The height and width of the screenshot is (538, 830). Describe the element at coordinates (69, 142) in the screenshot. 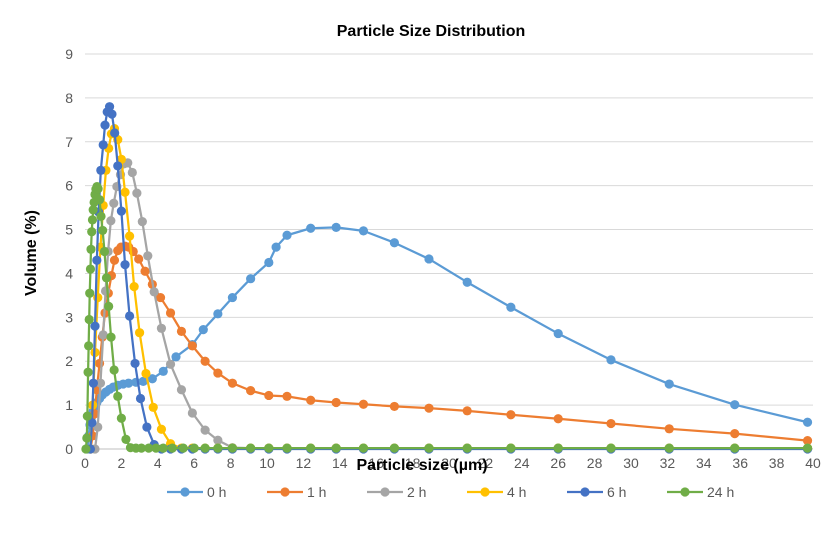

I see `y-tick-label: 7` at that location.